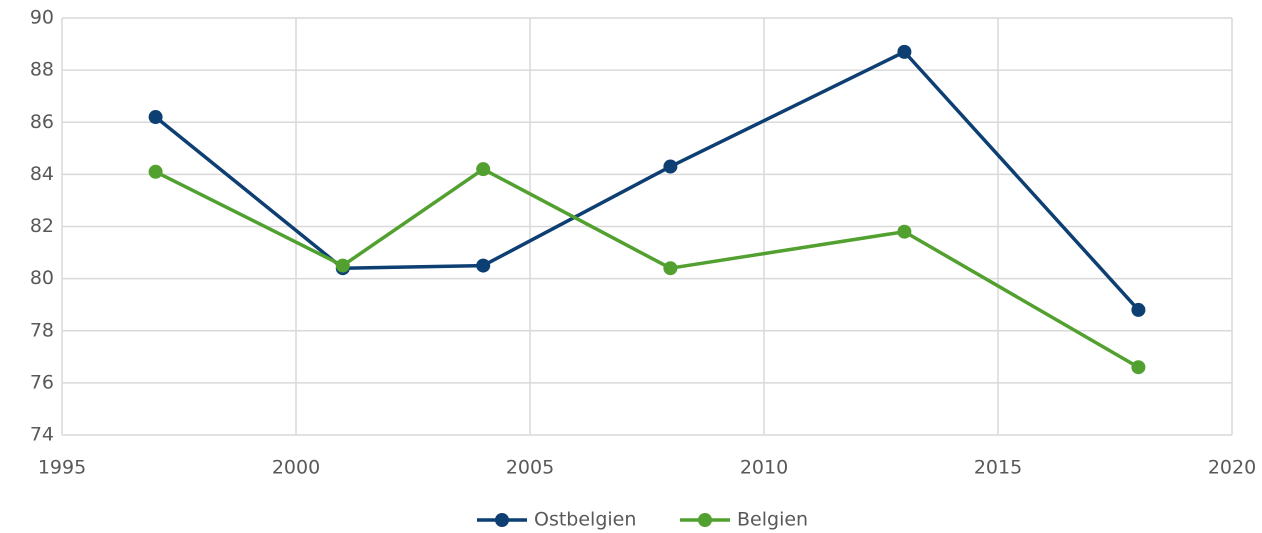  Describe the element at coordinates (42, 382) in the screenshot. I see `y-tick-label: 76` at that location.